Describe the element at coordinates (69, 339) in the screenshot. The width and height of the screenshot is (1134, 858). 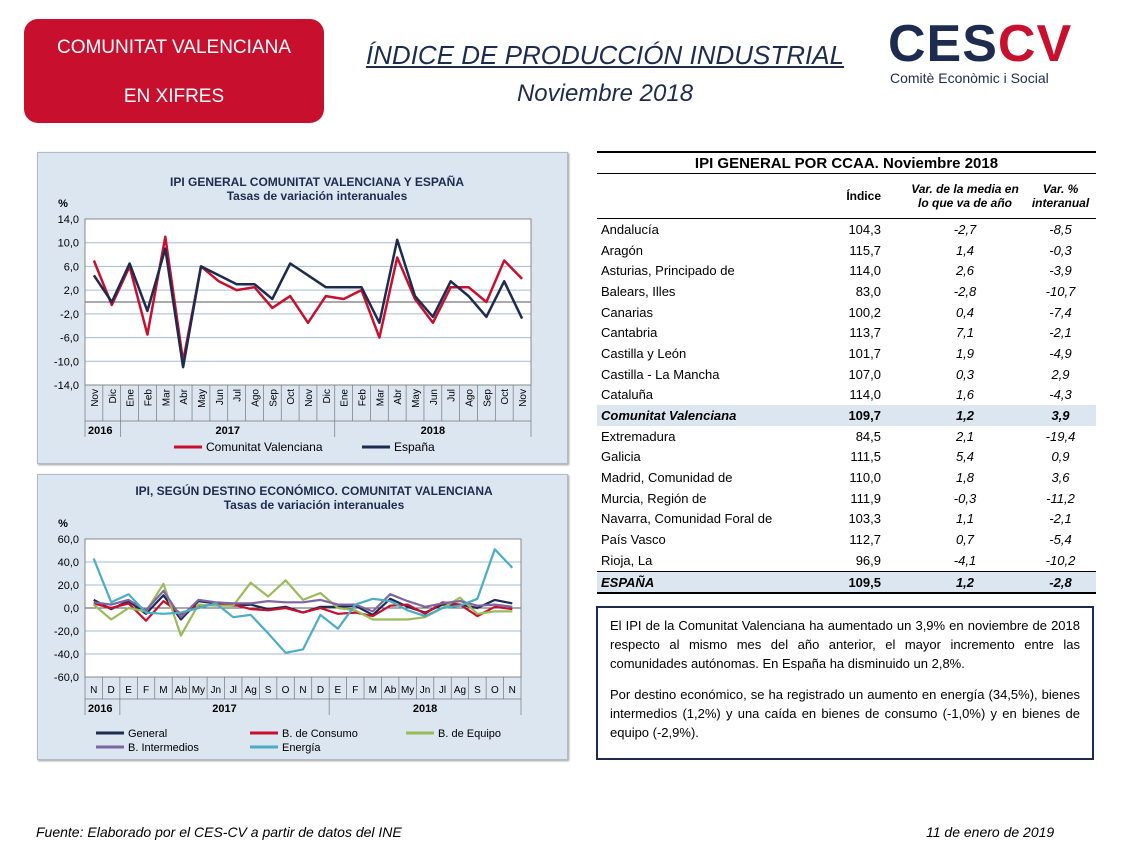
I see `y-tick-label: -6,0` at that location.